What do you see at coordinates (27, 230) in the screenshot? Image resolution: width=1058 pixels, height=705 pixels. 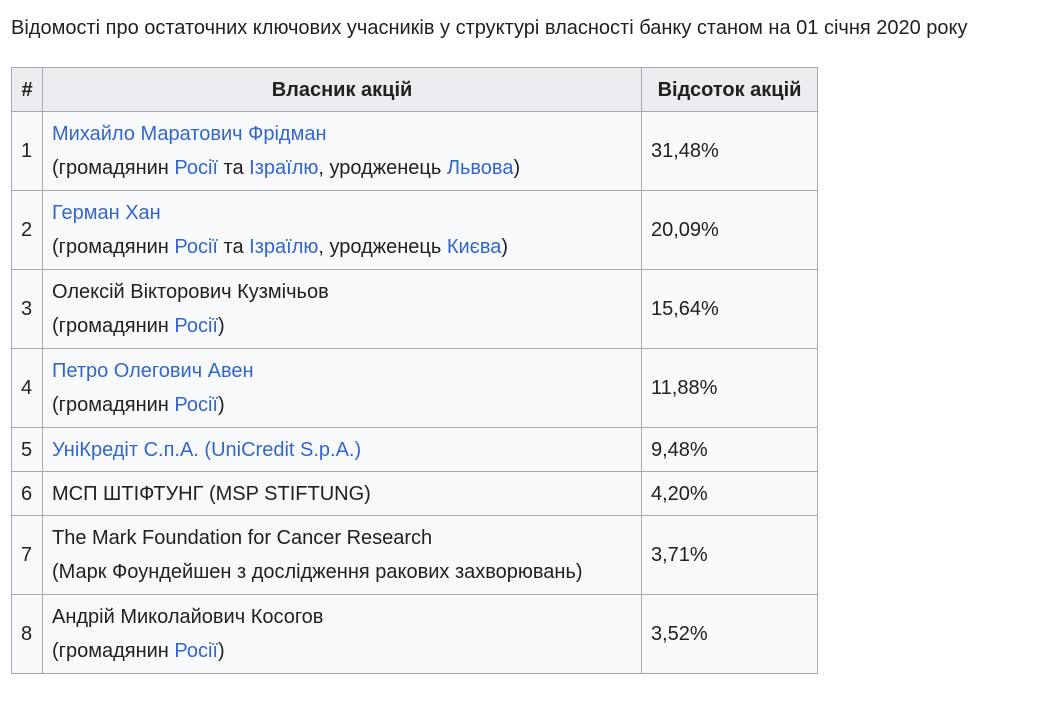 I see `row-number: 2` at bounding box center [27, 230].